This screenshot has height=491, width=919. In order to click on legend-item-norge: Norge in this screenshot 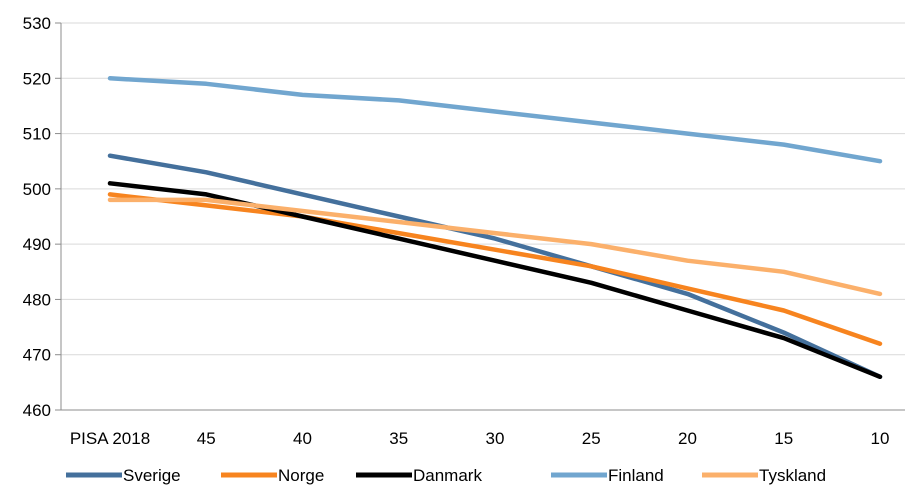, I will do `click(272, 475)`.